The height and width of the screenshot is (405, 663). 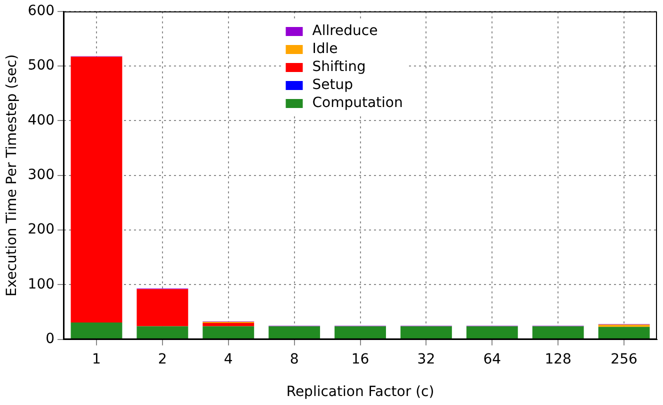 What do you see at coordinates (345, 31) in the screenshot?
I see `legend-label: Allreduce` at bounding box center [345, 31].